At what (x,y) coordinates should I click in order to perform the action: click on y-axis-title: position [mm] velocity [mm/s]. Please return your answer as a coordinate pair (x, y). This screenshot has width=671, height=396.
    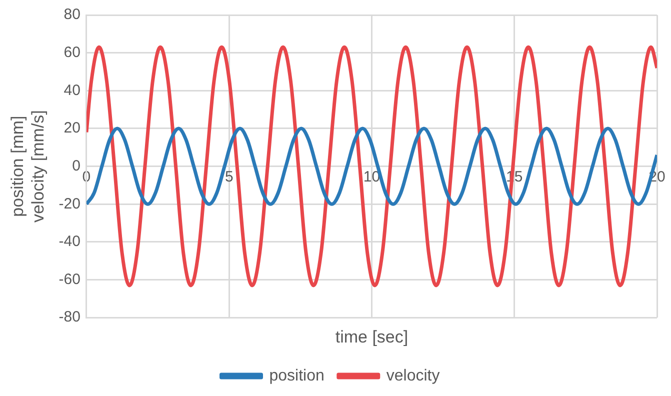
    Looking at the image, I should click on (28, 166).